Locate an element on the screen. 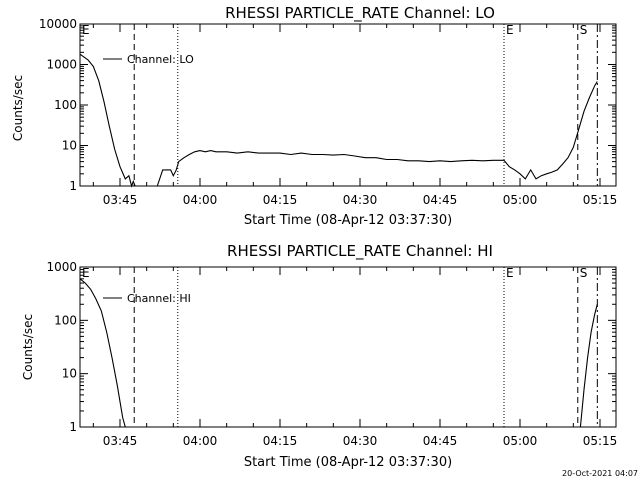 This screenshot has height=480, width=640. legend-label: Channel: HI is located at coordinates (159, 298).